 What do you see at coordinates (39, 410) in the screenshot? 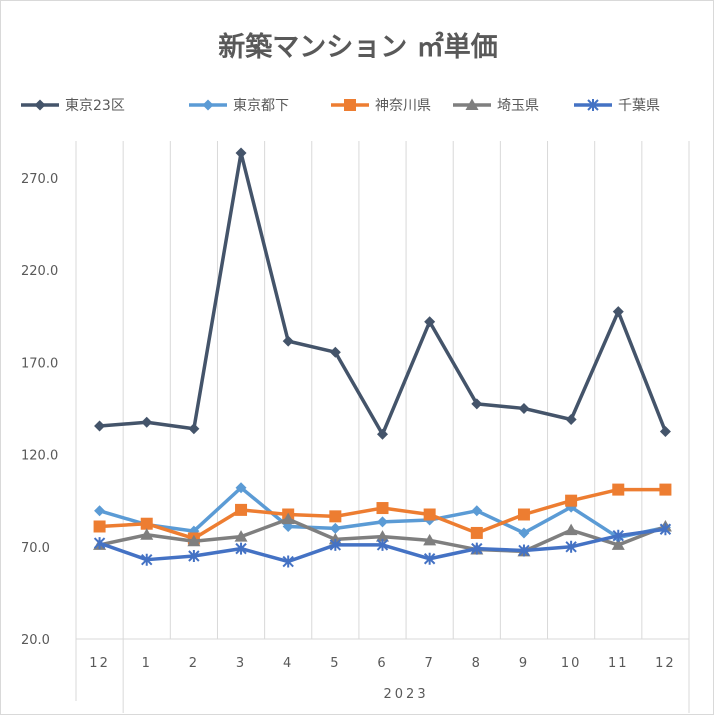
I see `y-axis-ticks: 20.0 70.0 120.0 170.0 220.0 270.0` at bounding box center [39, 410].